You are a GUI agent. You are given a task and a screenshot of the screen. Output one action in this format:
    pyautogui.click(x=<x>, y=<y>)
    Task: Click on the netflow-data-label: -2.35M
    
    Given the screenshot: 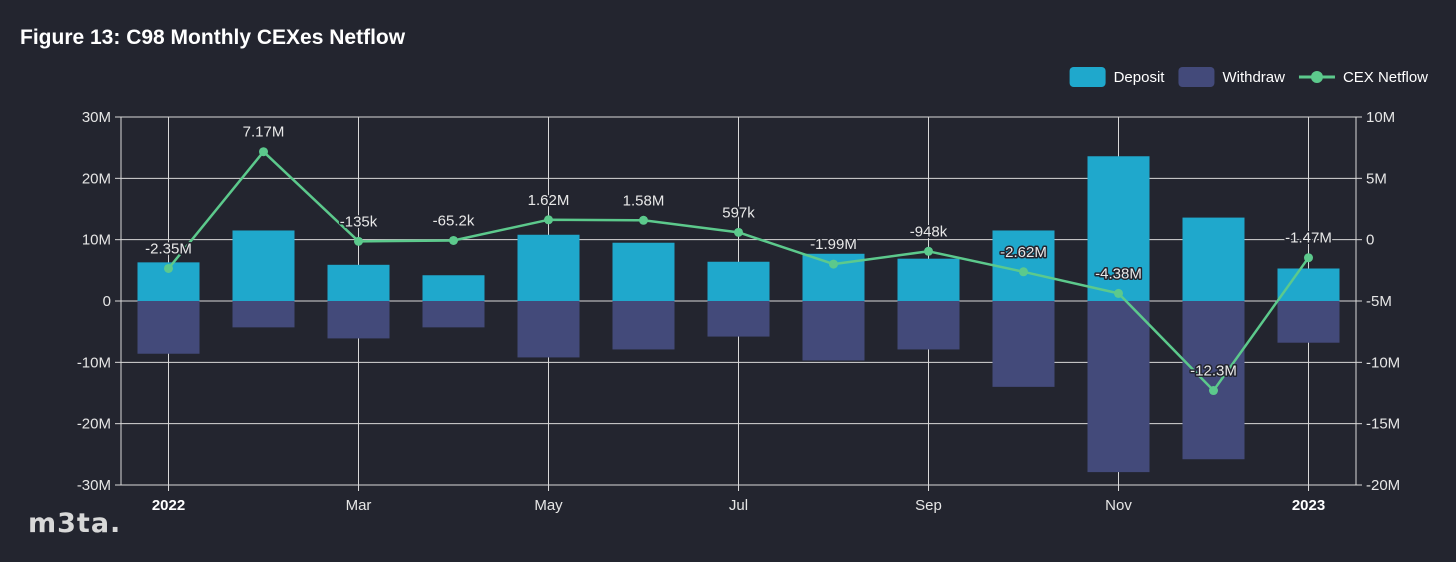 What is the action you would take?
    pyautogui.click(x=168, y=248)
    